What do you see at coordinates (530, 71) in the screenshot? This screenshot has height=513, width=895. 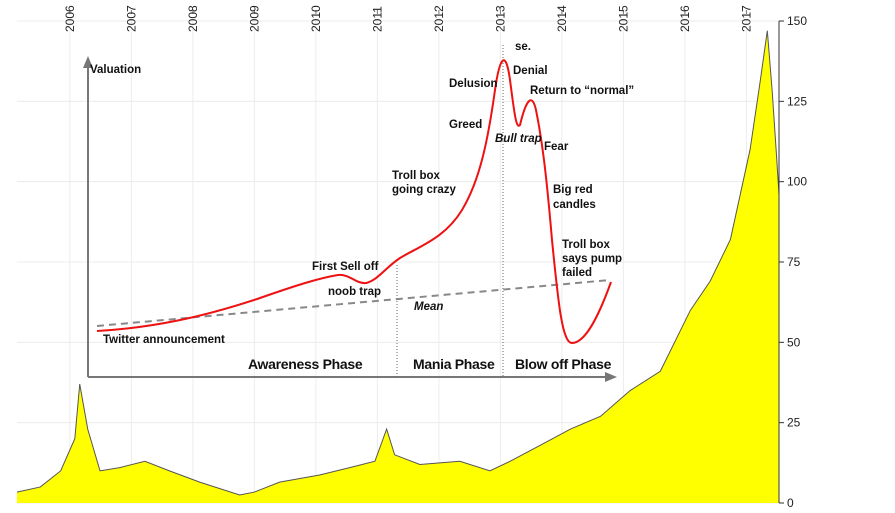 I see `annotation: Denial` at bounding box center [530, 71].